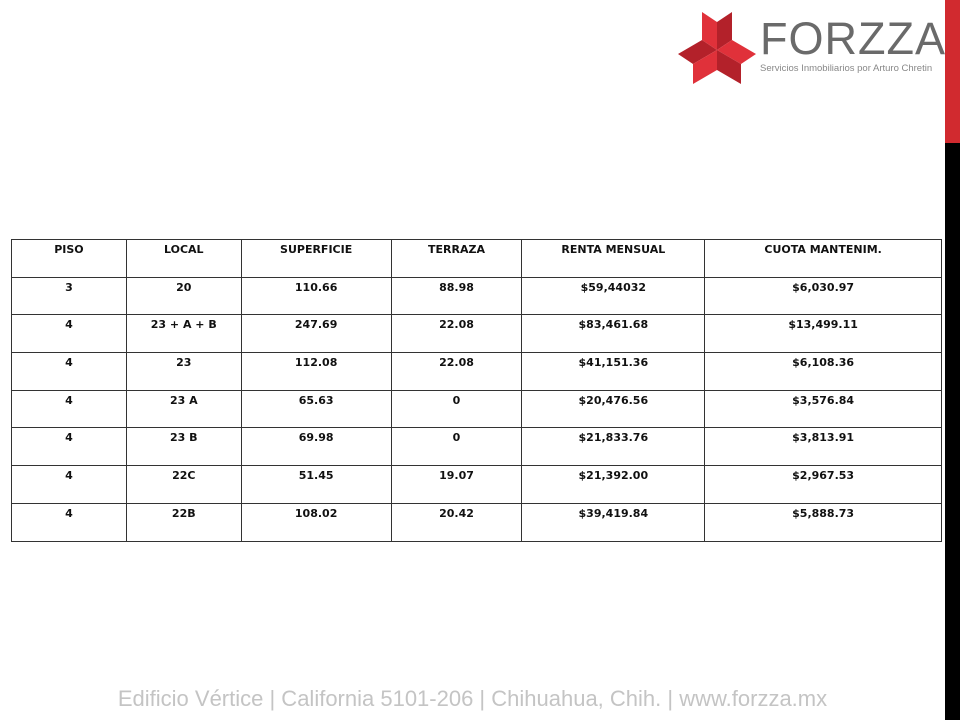 The width and height of the screenshot is (960, 720). What do you see at coordinates (316, 522) in the screenshot?
I see `table-cell: 108.02` at bounding box center [316, 522].